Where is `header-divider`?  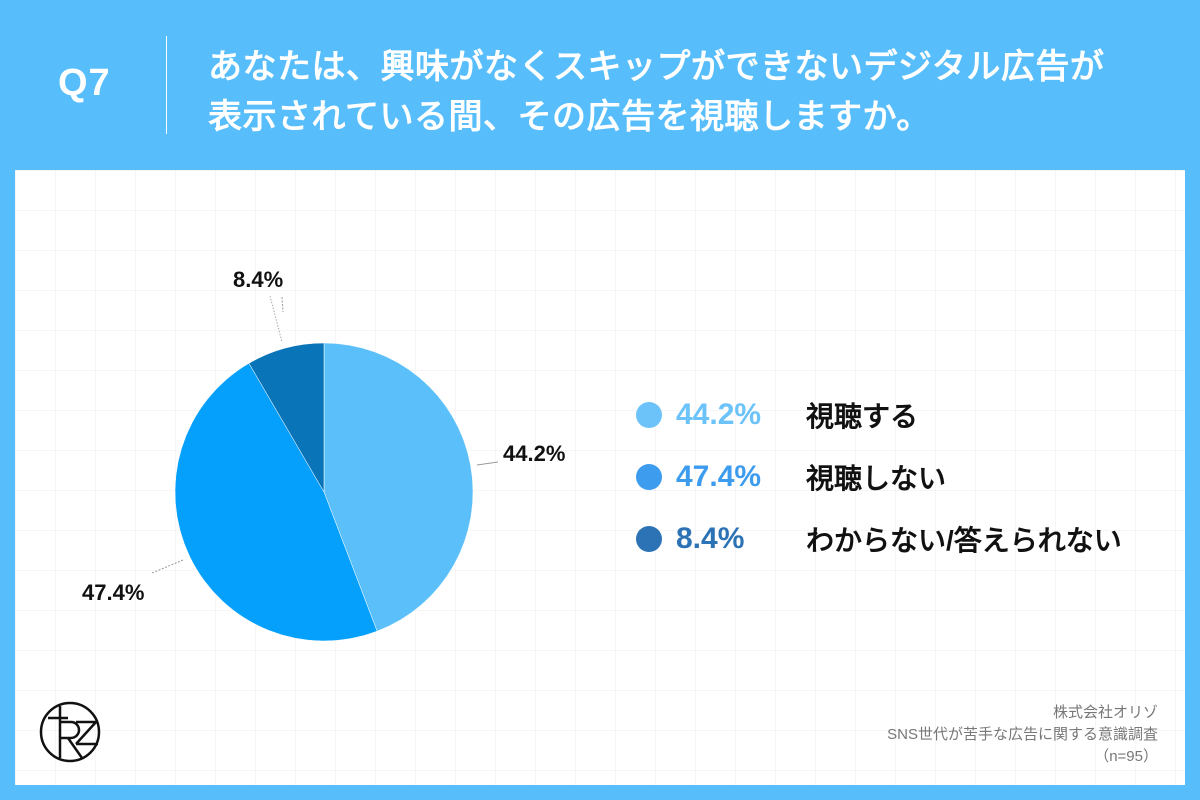 header-divider is located at coordinates (166, 85).